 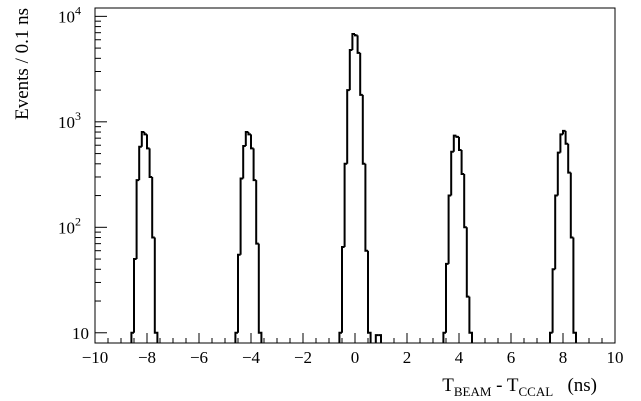 What do you see at coordinates (82, 173) in the screenshot?
I see `y-axis: 10 10² 10³ 10⁴` at bounding box center [82, 173].